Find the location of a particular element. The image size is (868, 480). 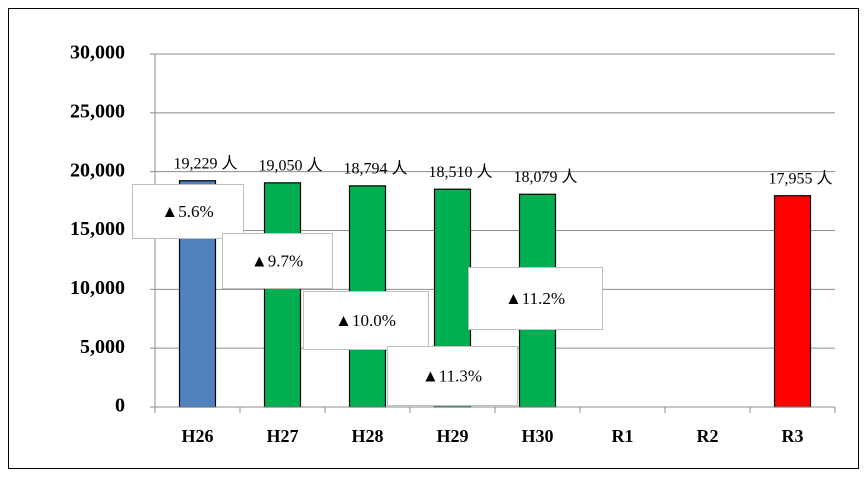

annotation: ▲5.6% is located at coordinates (187, 211).